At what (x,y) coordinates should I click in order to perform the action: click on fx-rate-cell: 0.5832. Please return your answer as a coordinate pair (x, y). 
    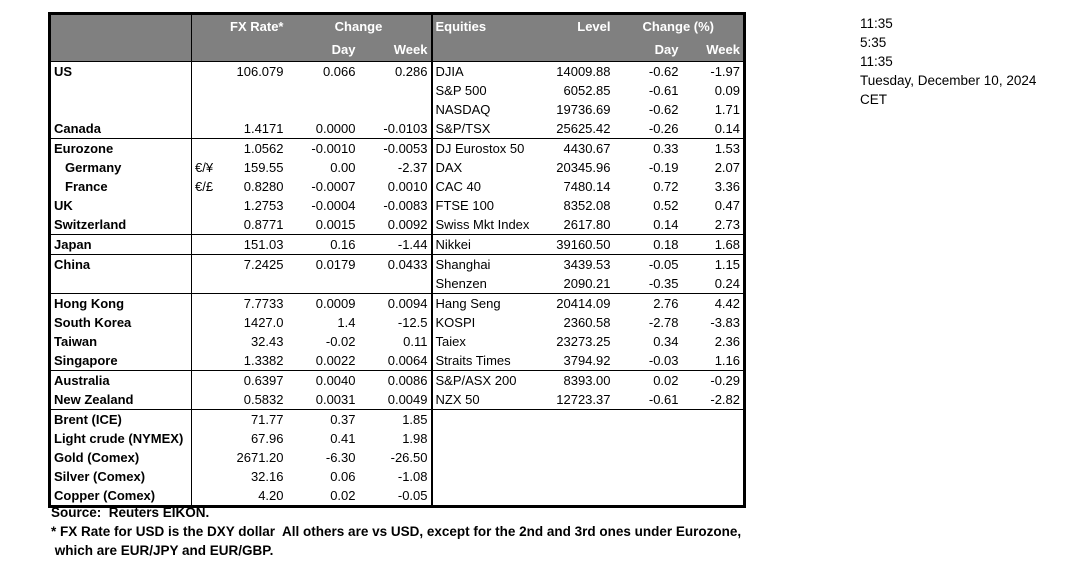
    Looking at the image, I should click on (252, 400).